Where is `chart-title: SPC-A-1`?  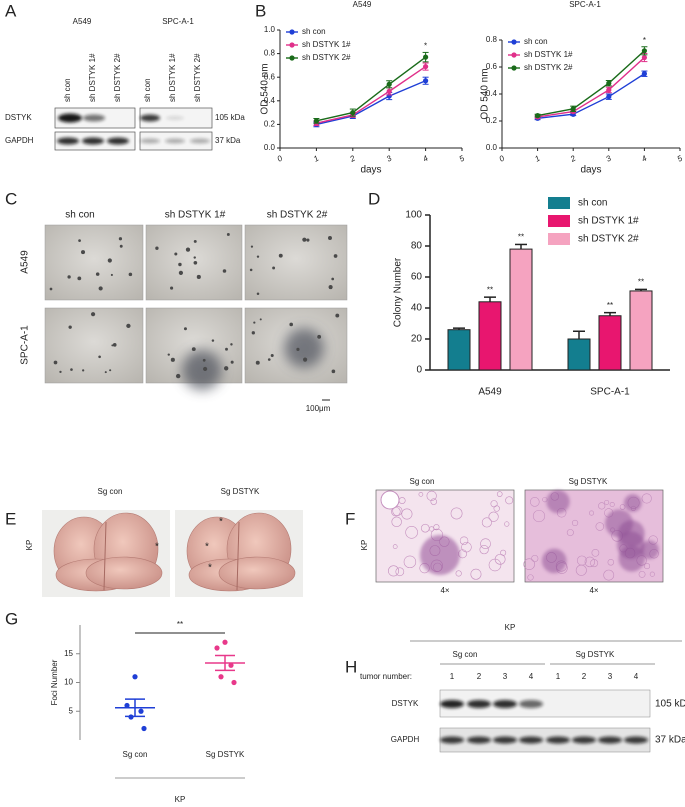
chart-title: SPC-A-1 is located at coordinates (585, 4).